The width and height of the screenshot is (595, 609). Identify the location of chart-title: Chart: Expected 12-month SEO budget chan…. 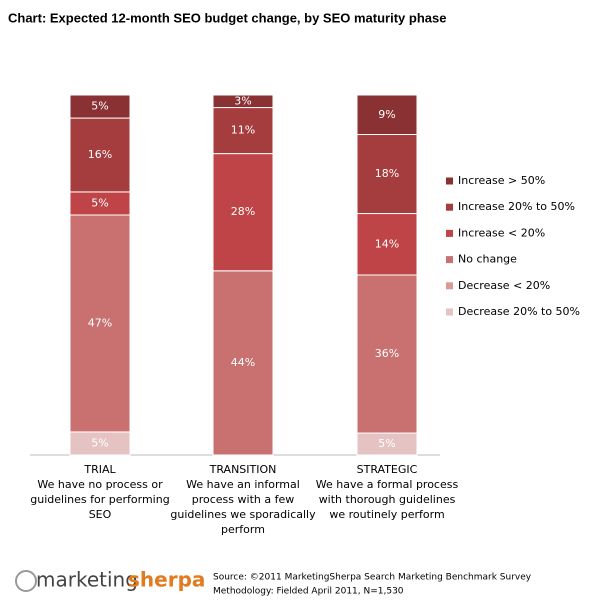
(227, 17).